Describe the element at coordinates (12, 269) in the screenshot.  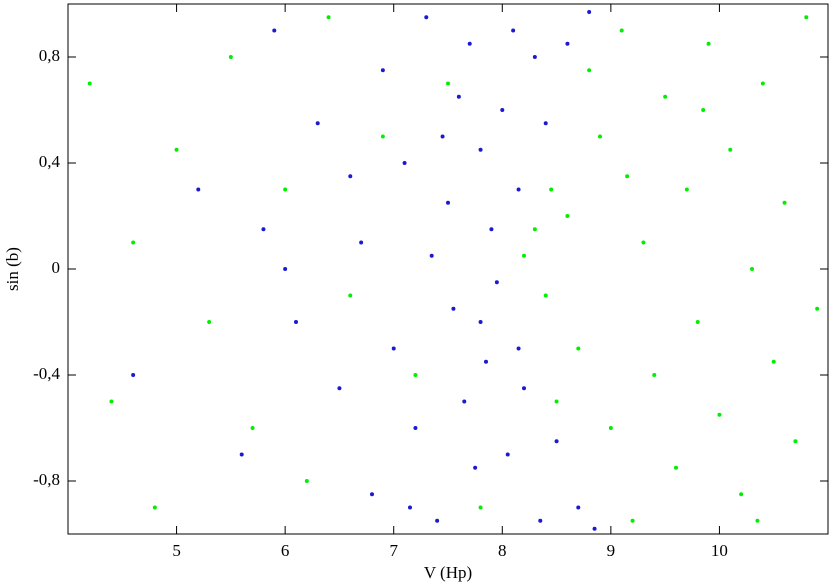
I see `y-axis-label: sin (b)` at that location.